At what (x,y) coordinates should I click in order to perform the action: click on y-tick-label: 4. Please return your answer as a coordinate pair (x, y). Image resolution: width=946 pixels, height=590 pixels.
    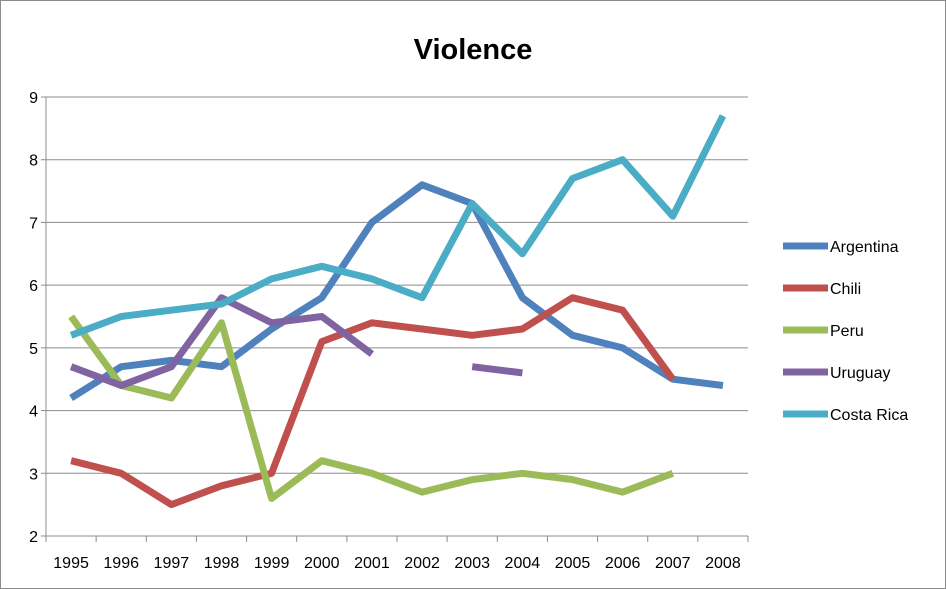
    Looking at the image, I should click on (33, 412).